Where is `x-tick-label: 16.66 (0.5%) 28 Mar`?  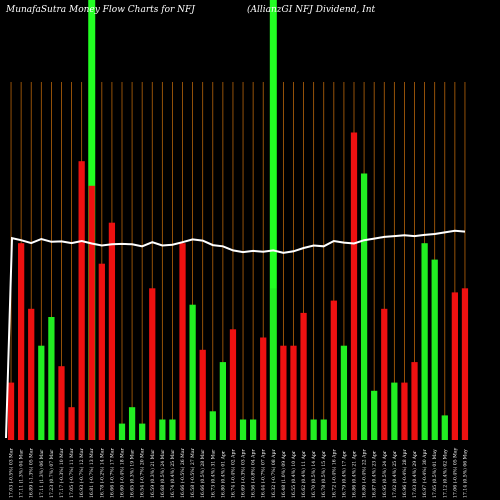
x-tick-label: 16.66 (0.5%) 28 Mar is located at coordinates (202, 473).